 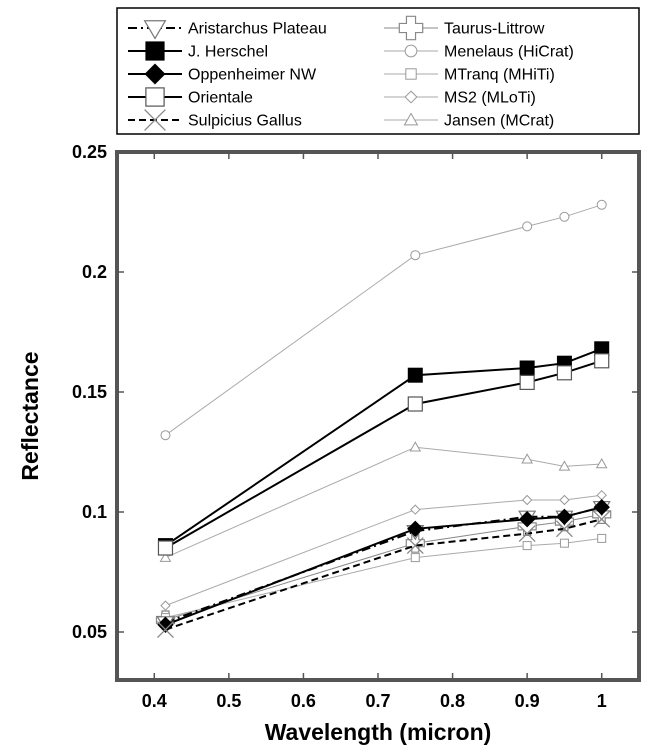 I want to click on legend-label: MTranq (MHiTi), so click(x=499, y=75).